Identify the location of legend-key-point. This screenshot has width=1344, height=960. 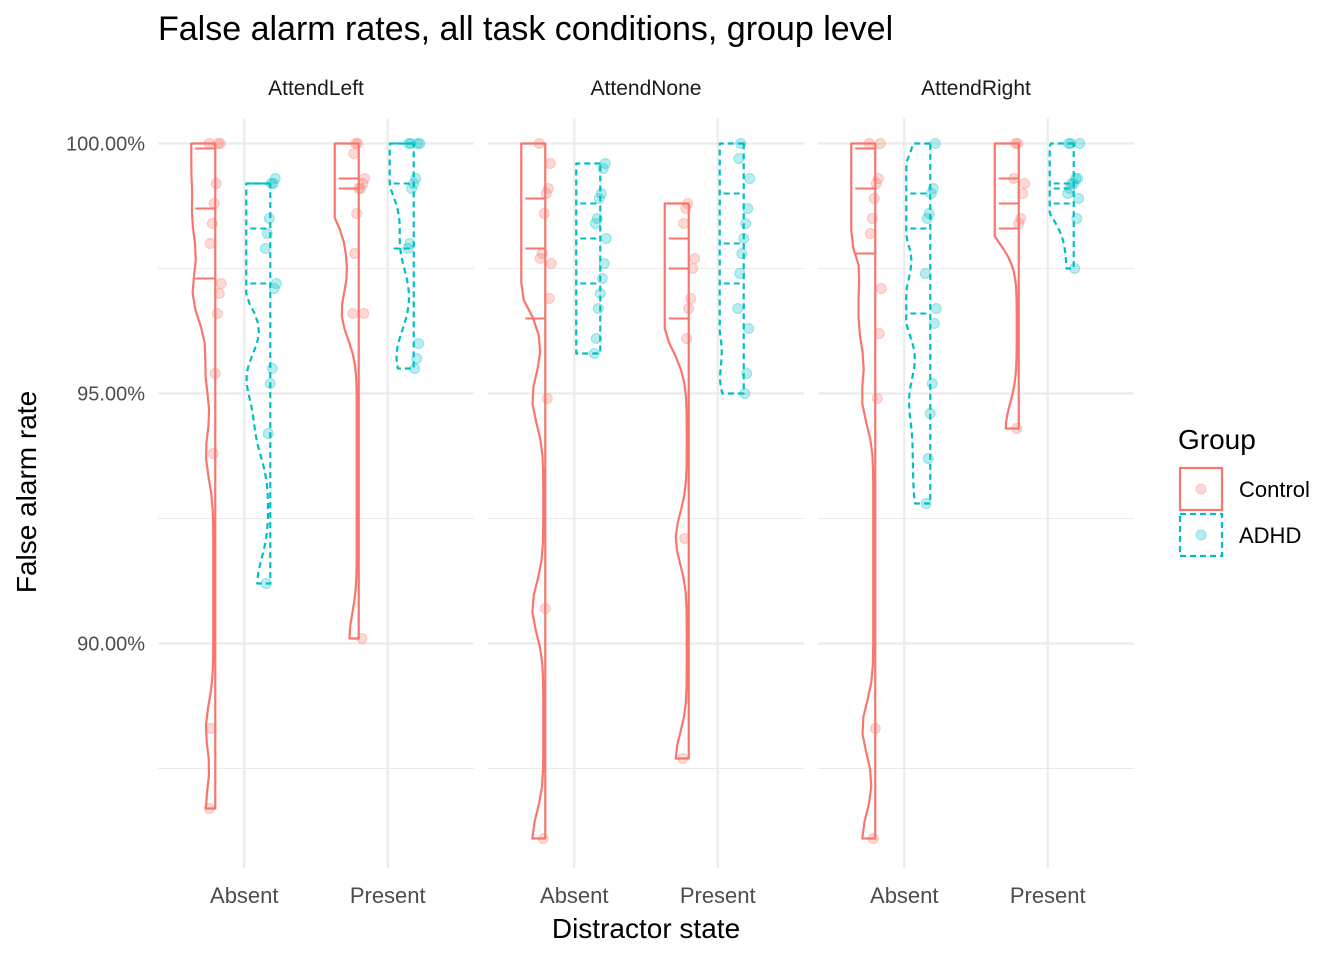
(1201, 535).